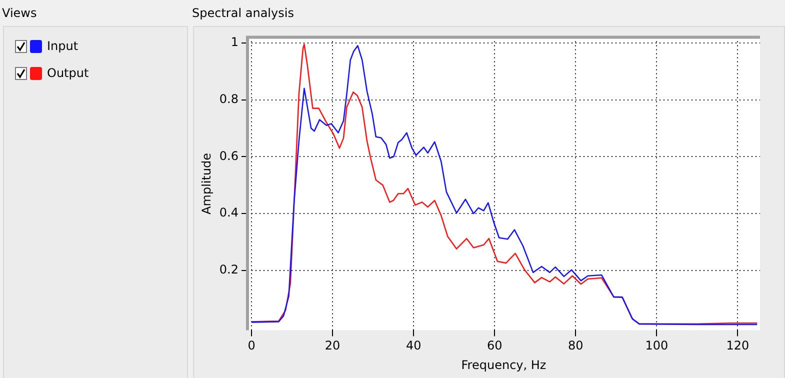  I want to click on y-tick-label: 1, so click(234, 42).